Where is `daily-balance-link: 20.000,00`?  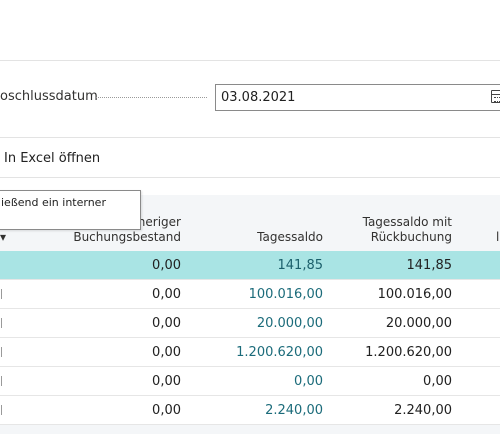 daily-balance-link: 20.000,00 is located at coordinates (289, 323).